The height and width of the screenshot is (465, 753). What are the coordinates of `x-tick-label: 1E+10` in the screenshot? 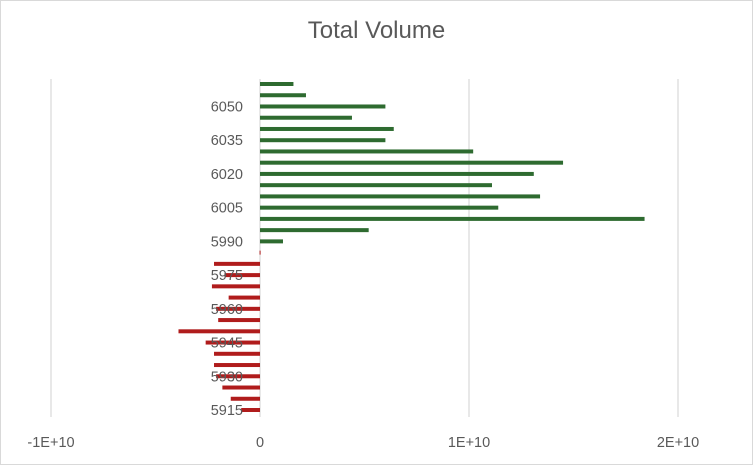 It's located at (469, 443).